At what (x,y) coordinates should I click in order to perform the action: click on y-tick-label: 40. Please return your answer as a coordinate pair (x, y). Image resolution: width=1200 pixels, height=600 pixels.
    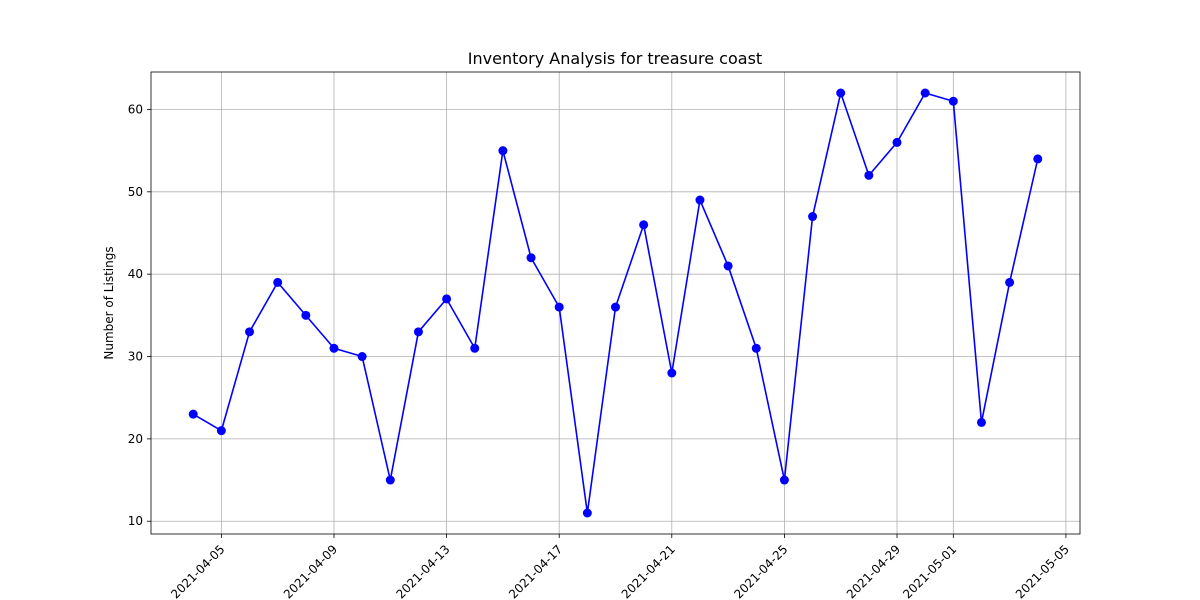
    Looking at the image, I should click on (135, 274).